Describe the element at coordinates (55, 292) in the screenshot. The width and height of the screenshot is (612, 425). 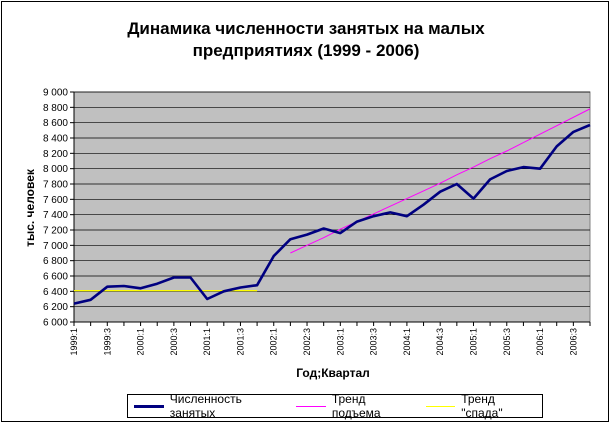
I see `y-tick-label: 6 400` at that location.